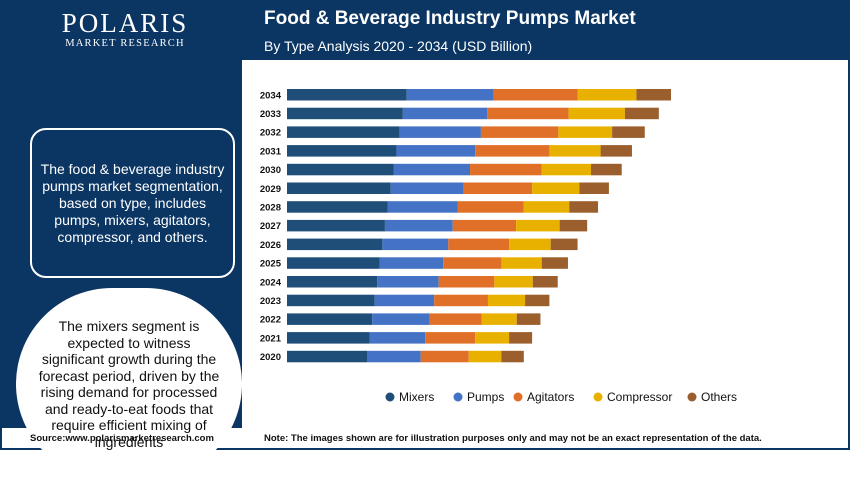 This screenshot has width=850, height=480. What do you see at coordinates (337, 207) in the screenshot?
I see `bar-mixers-2028` at bounding box center [337, 207].